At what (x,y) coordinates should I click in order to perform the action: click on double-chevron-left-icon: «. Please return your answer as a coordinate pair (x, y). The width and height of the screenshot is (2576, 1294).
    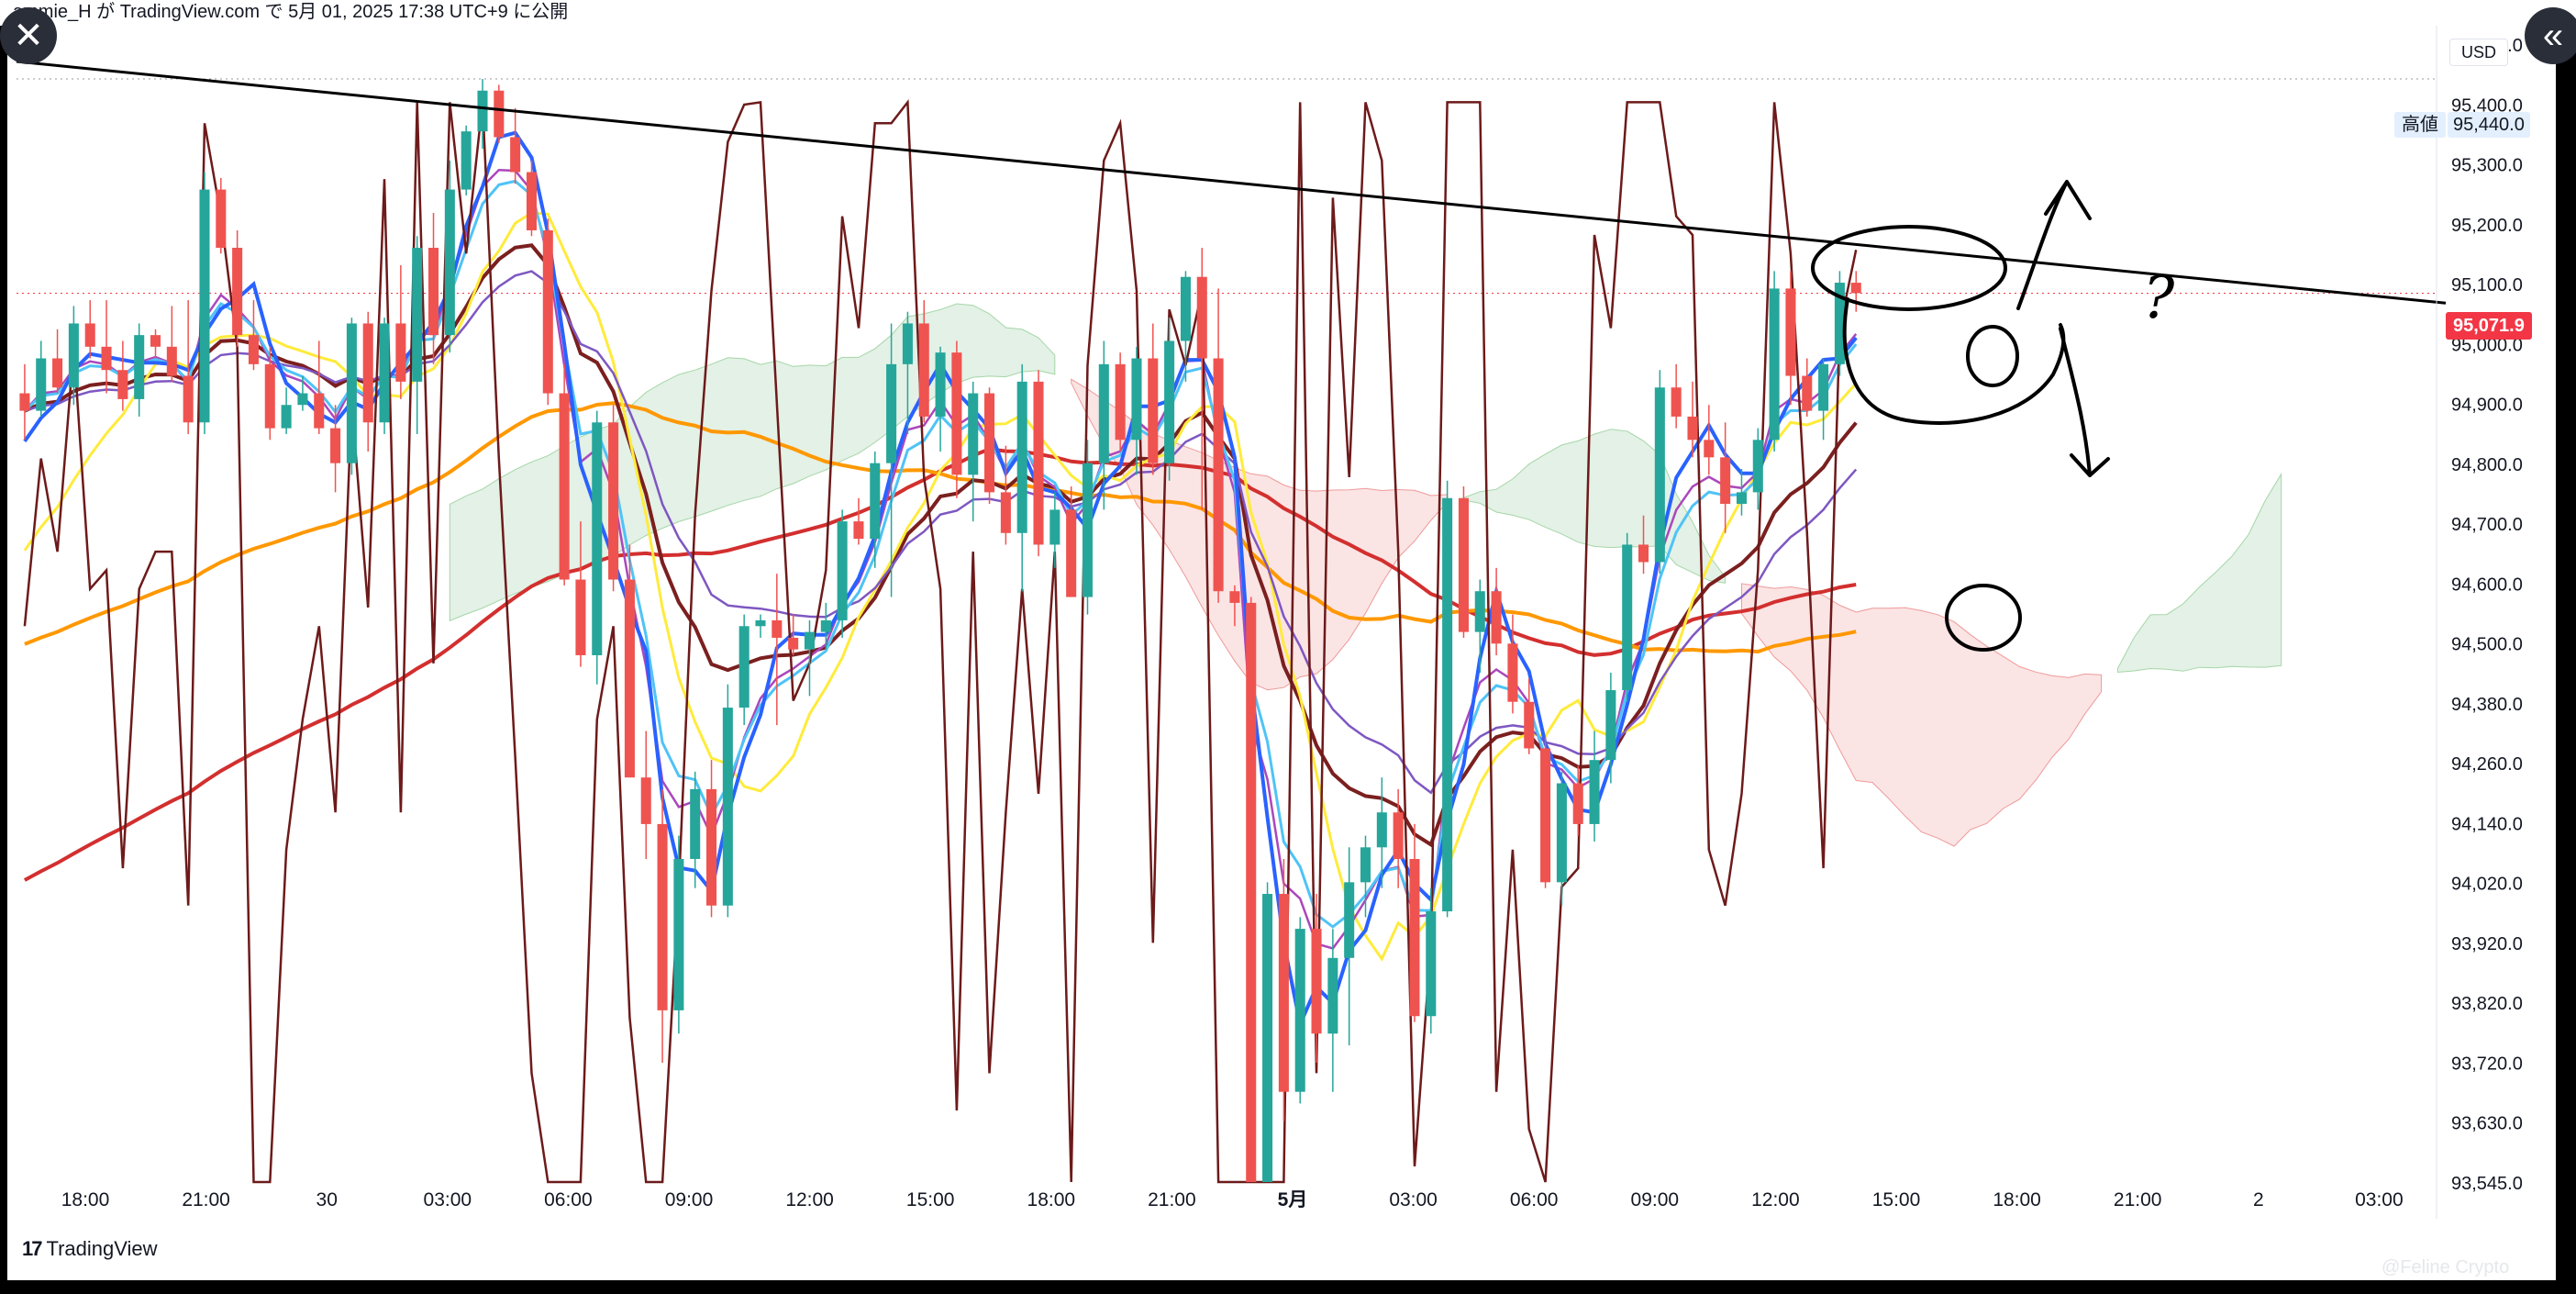
    Looking at the image, I should click on (2553, 35).